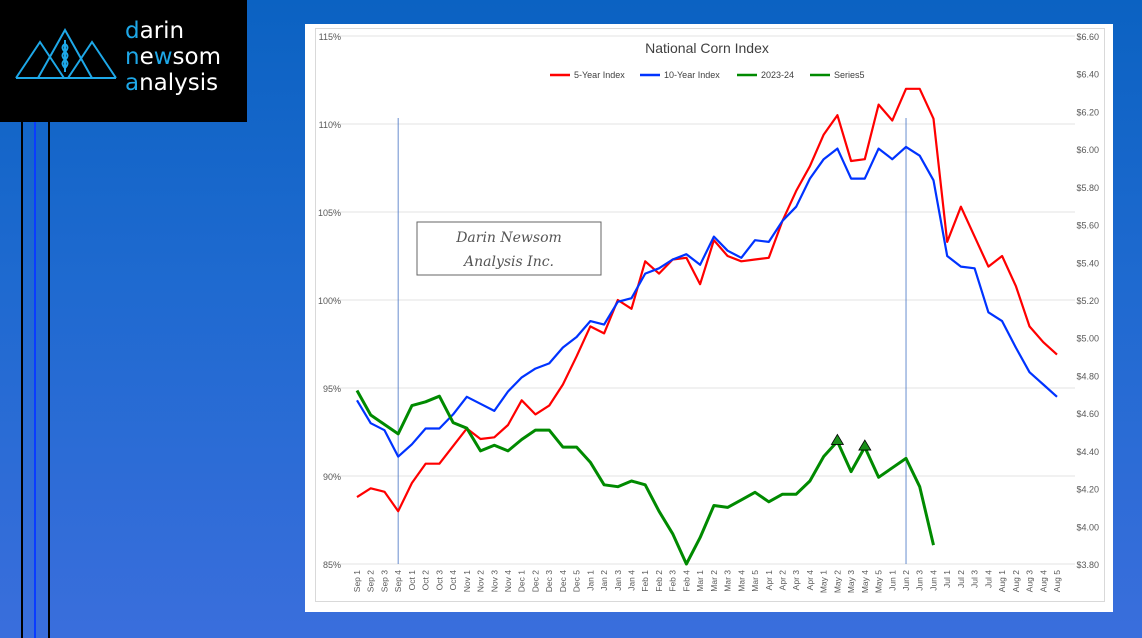 Image resolution: width=1142 pixels, height=638 pixels. Describe the element at coordinates (975, 579) in the screenshot. I see `x-tick-label: Jul 3` at that location.